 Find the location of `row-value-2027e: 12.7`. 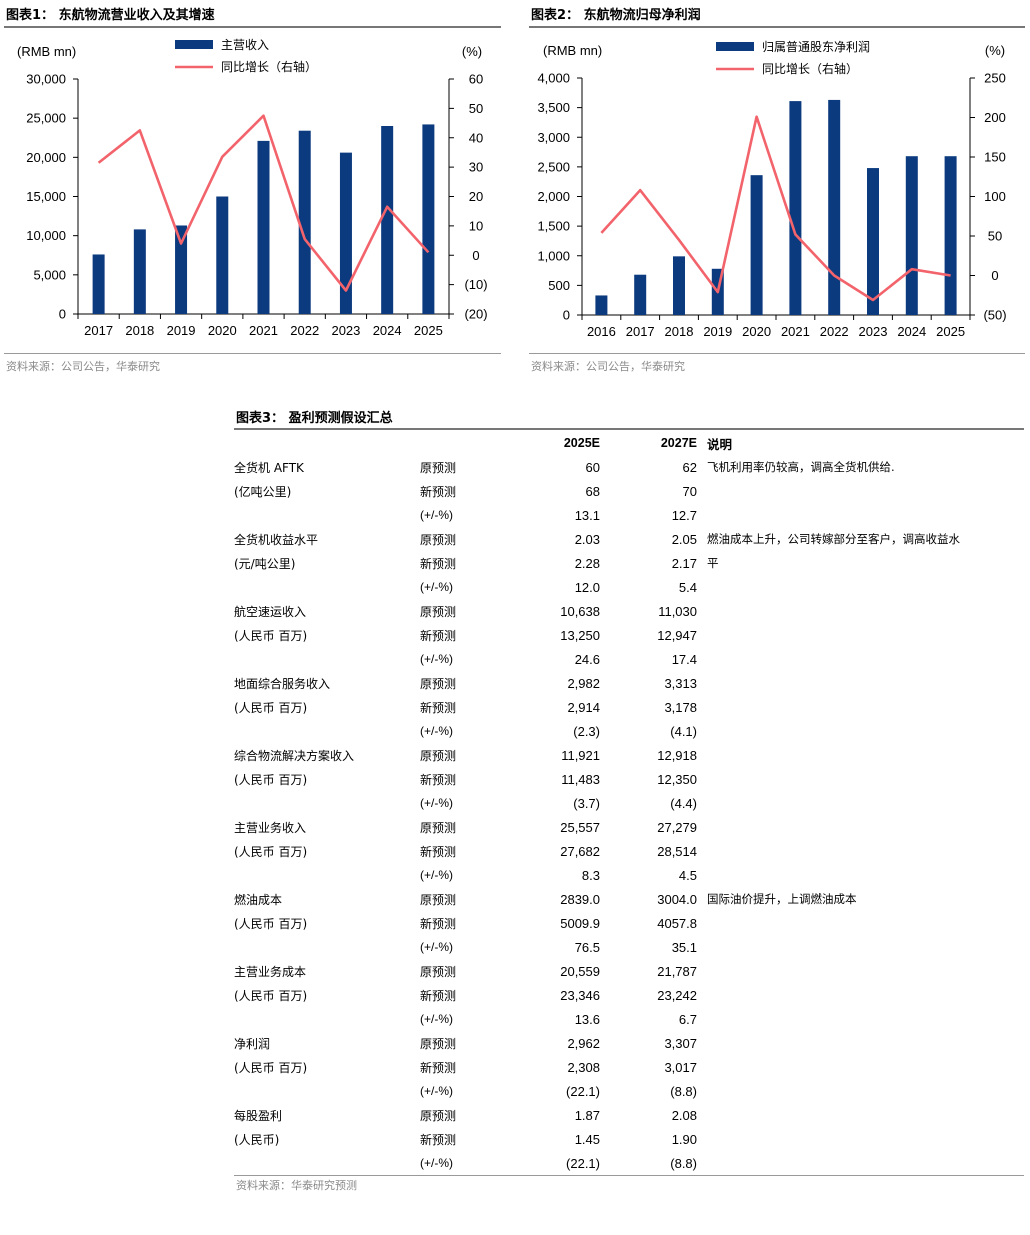

row-value-2027e: 12.7 is located at coordinates (684, 515).